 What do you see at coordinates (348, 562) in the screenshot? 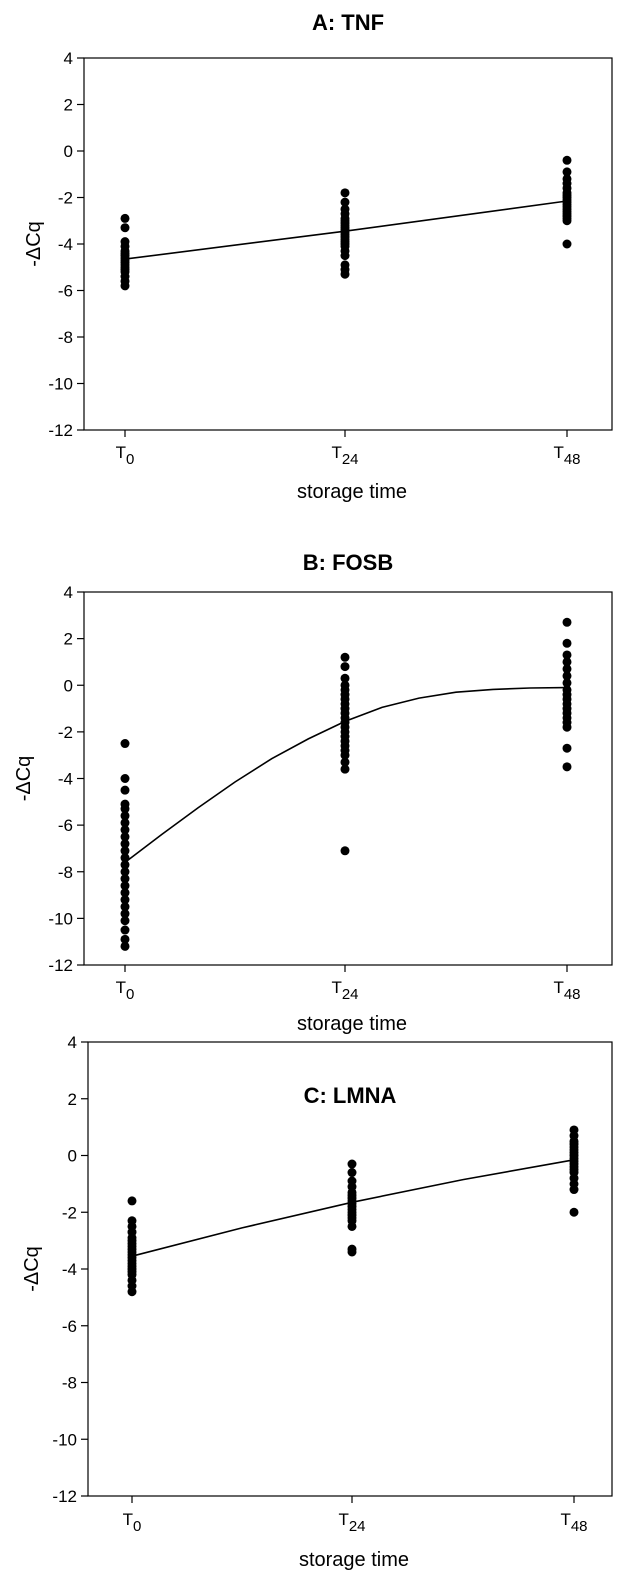
I see `chart-title: B: FOSB` at bounding box center [348, 562].